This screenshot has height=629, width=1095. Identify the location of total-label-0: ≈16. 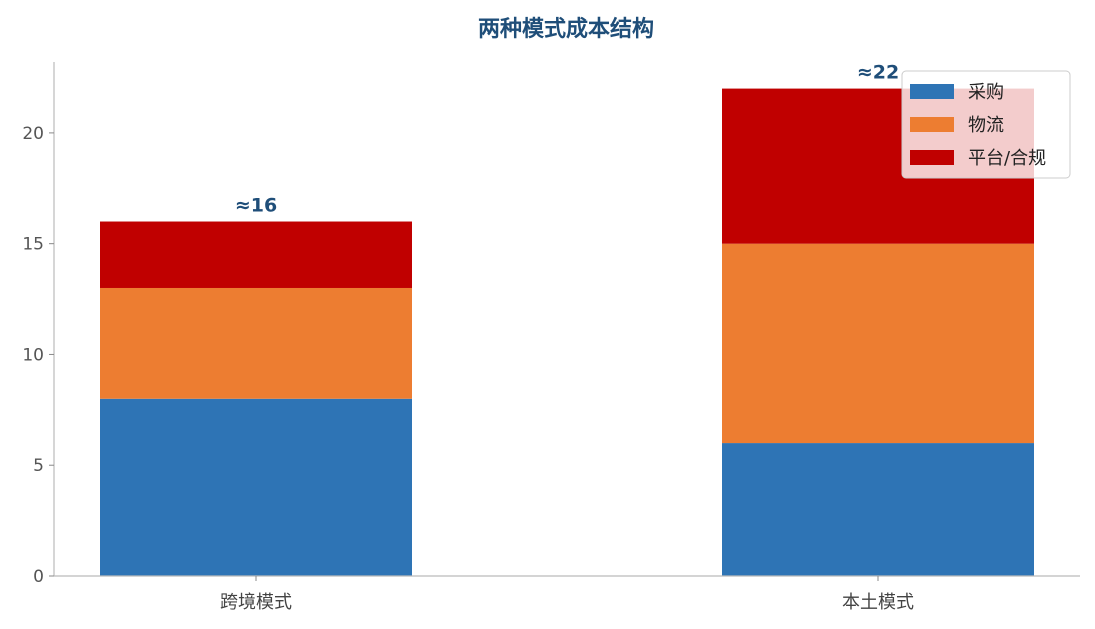
(256, 206).